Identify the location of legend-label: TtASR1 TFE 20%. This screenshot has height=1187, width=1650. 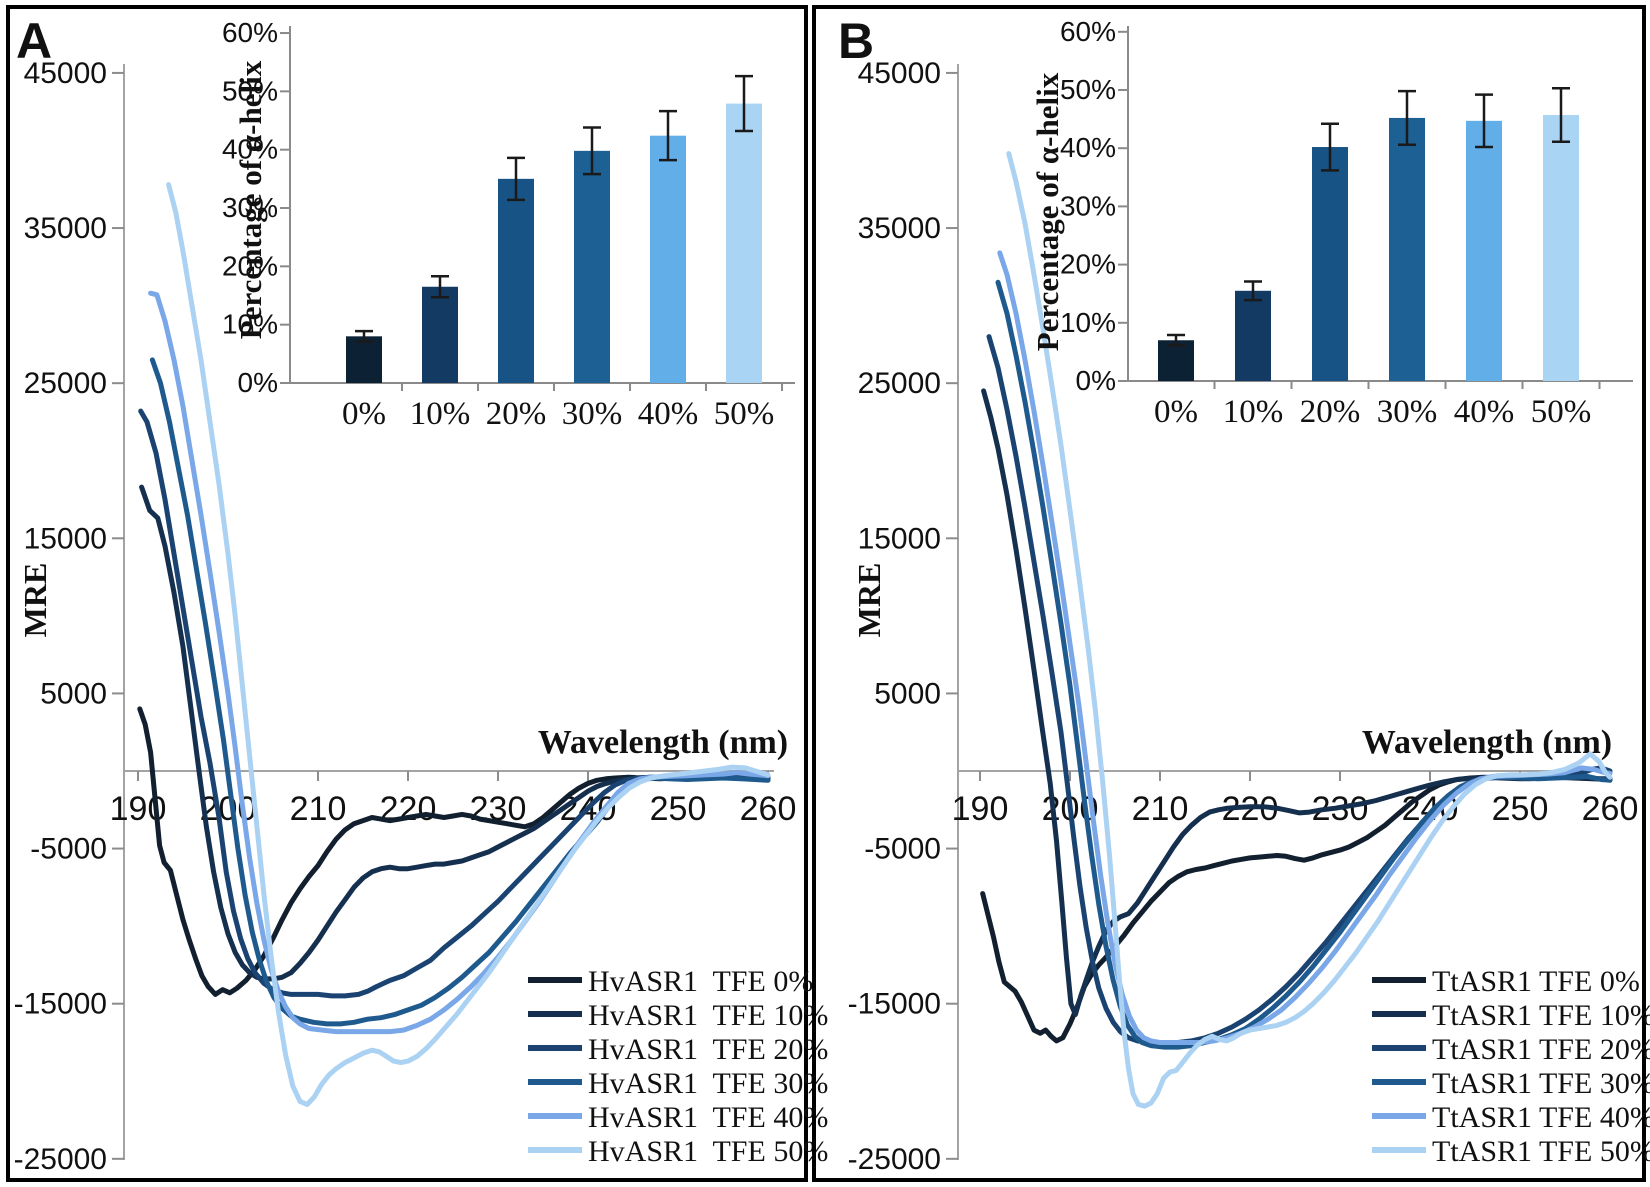
(1541, 1049).